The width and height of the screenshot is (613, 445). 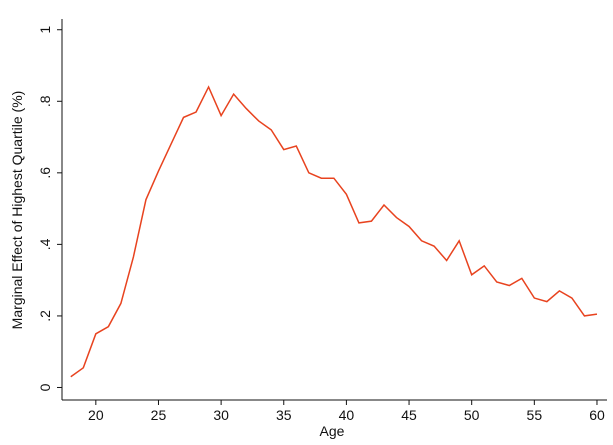 I want to click on x-tick-label: 20, so click(x=96, y=415).